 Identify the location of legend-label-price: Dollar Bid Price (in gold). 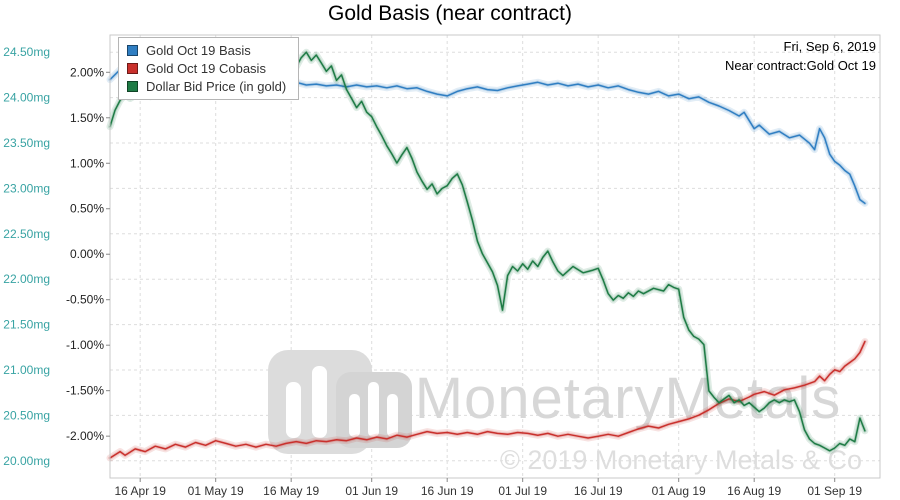
(216, 86).